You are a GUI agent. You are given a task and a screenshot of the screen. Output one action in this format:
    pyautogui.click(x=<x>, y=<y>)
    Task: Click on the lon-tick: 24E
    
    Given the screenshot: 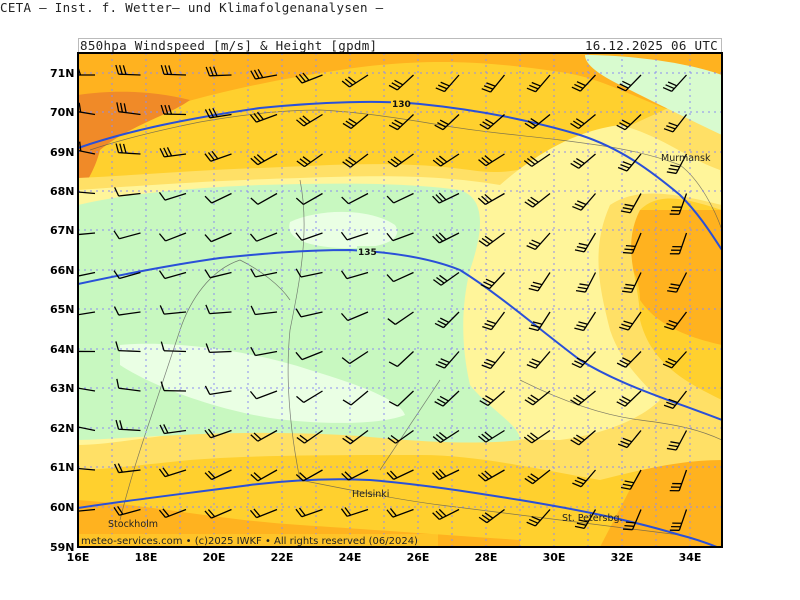 What is the action you would take?
    pyautogui.click(x=350, y=557)
    